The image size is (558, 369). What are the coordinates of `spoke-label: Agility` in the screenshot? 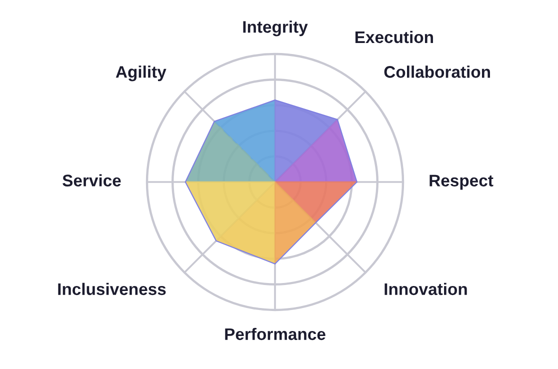 It's located at (141, 74).